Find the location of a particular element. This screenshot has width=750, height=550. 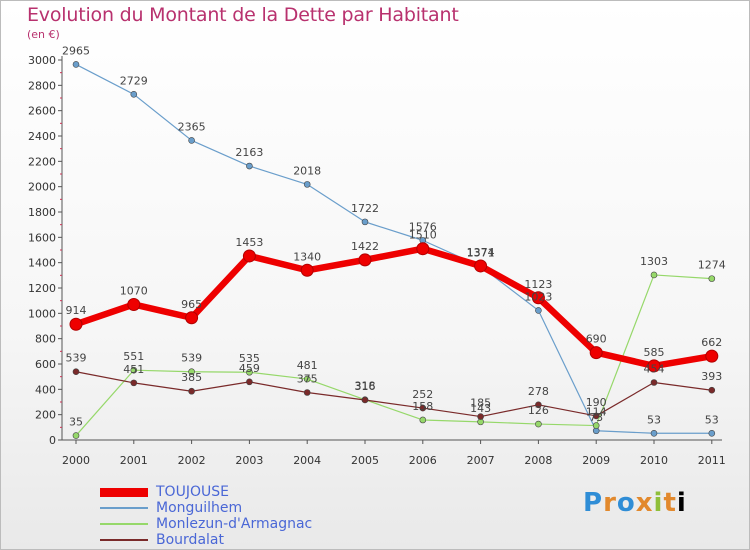

data-label: 2729 is located at coordinates (134, 80).